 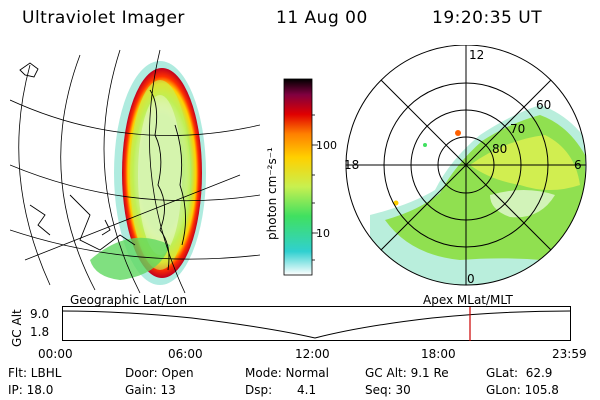 What do you see at coordinates (185, 354) in the screenshot?
I see `x-tick-0600: 06:00` at bounding box center [185, 354].